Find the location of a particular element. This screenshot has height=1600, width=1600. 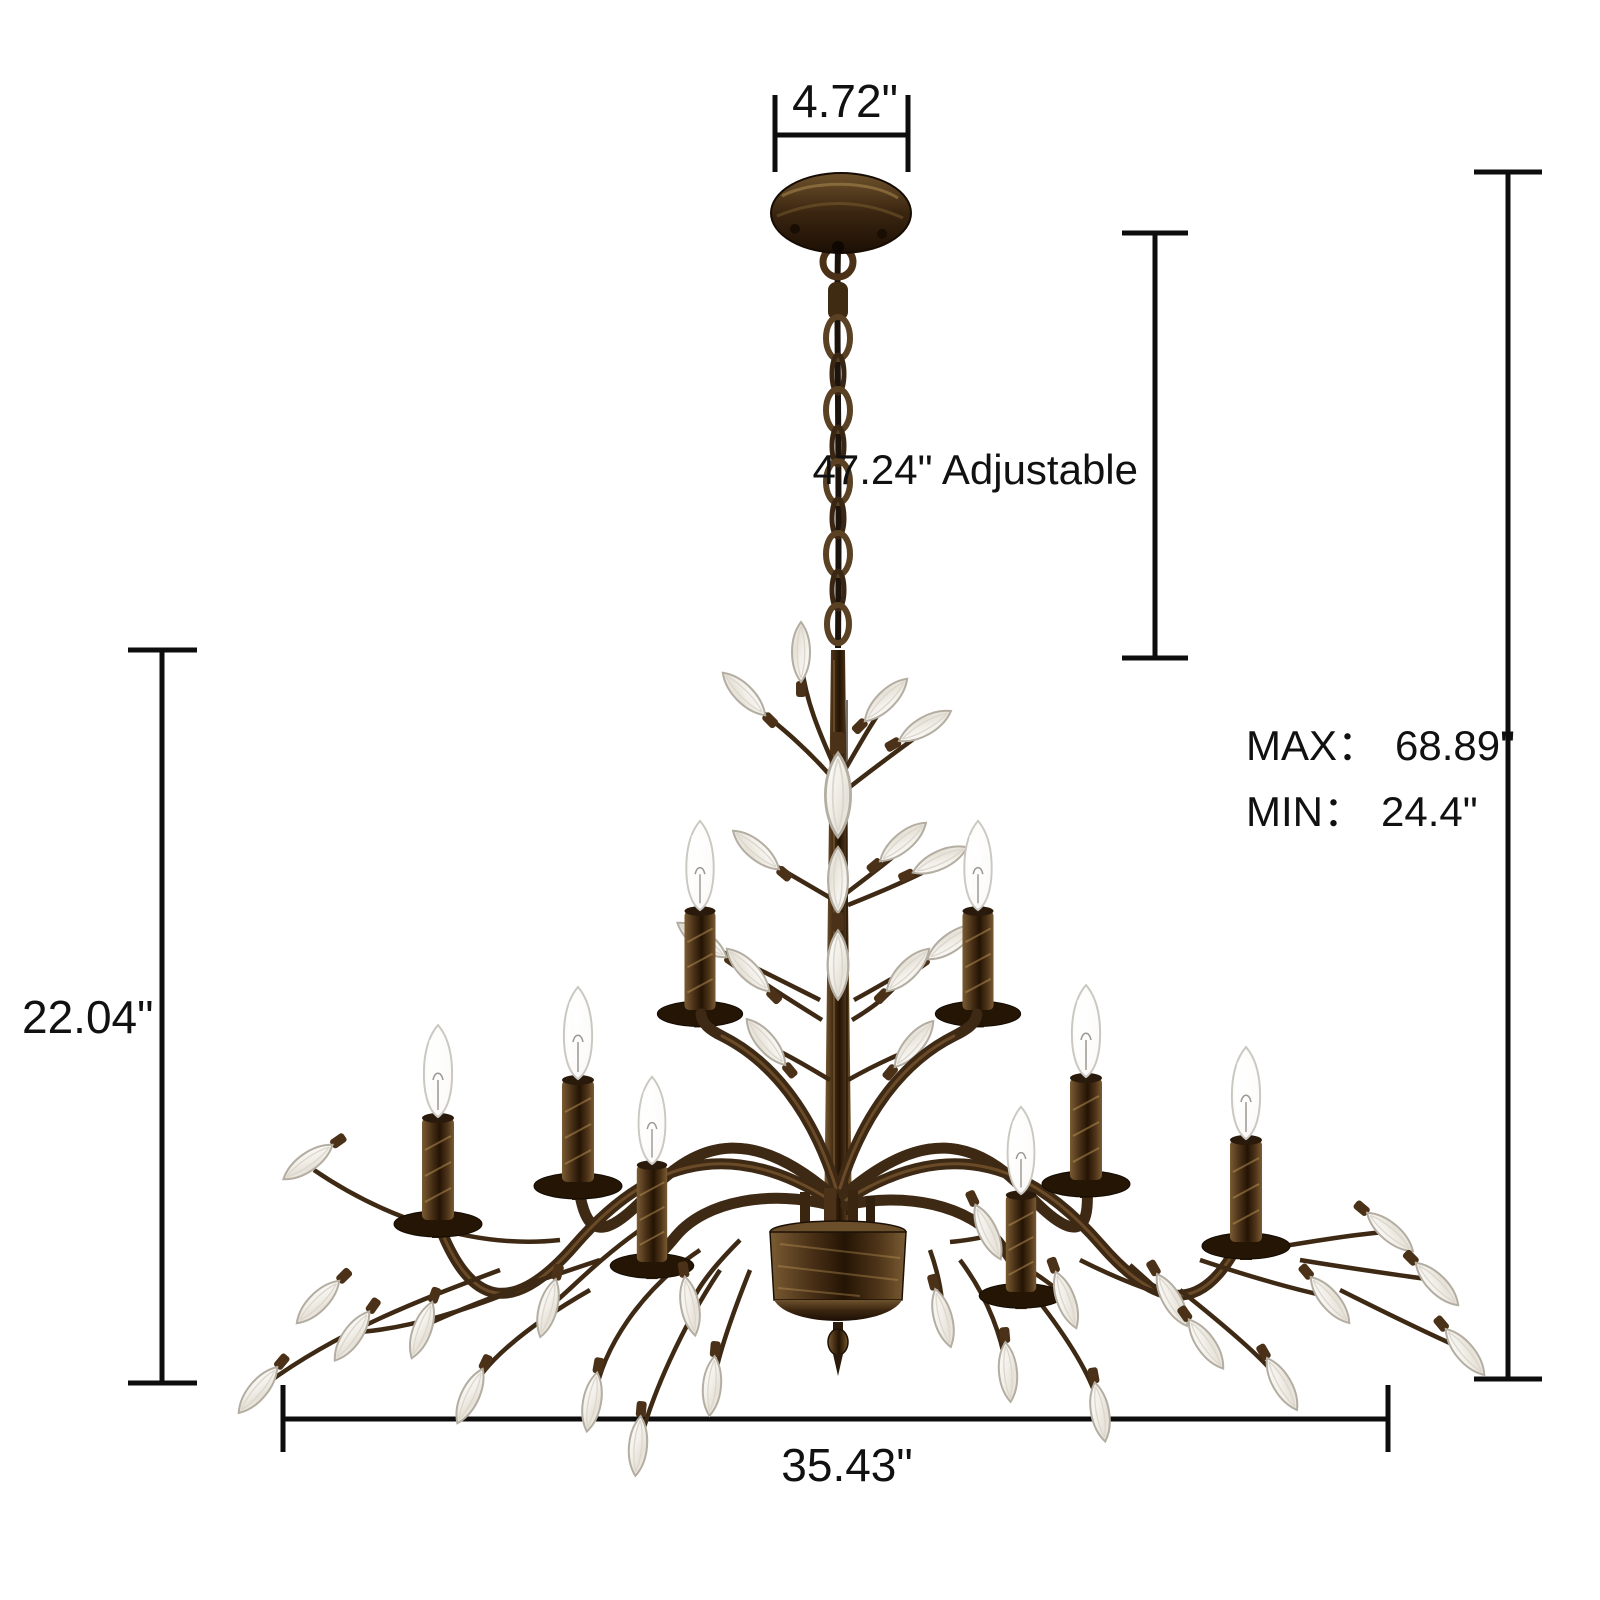

dim-fixture-width-line is located at coordinates (835, 1418).